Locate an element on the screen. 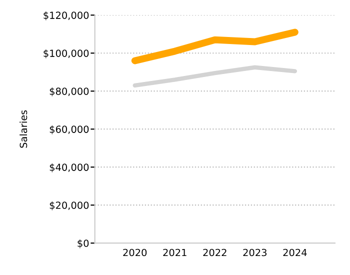 The image size is (350, 275). y-tick-label: $80,000 is located at coordinates (69, 91).